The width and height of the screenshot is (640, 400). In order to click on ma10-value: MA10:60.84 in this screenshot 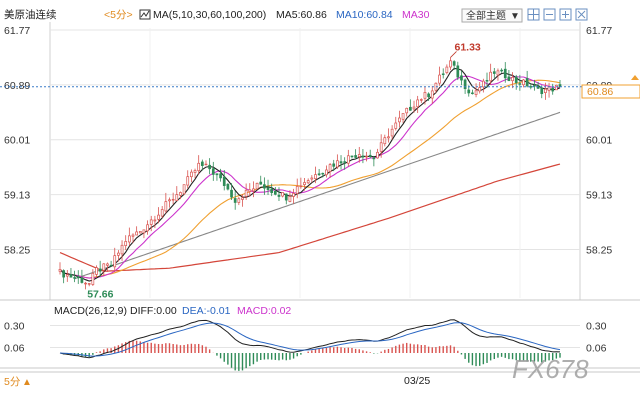, I will do `click(364, 15)`.